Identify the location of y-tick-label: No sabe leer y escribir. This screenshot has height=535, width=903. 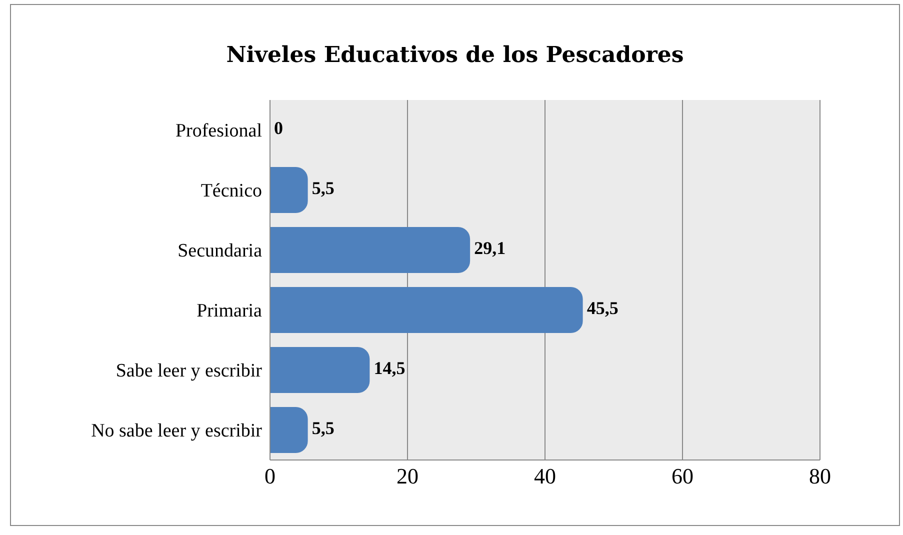
(177, 431).